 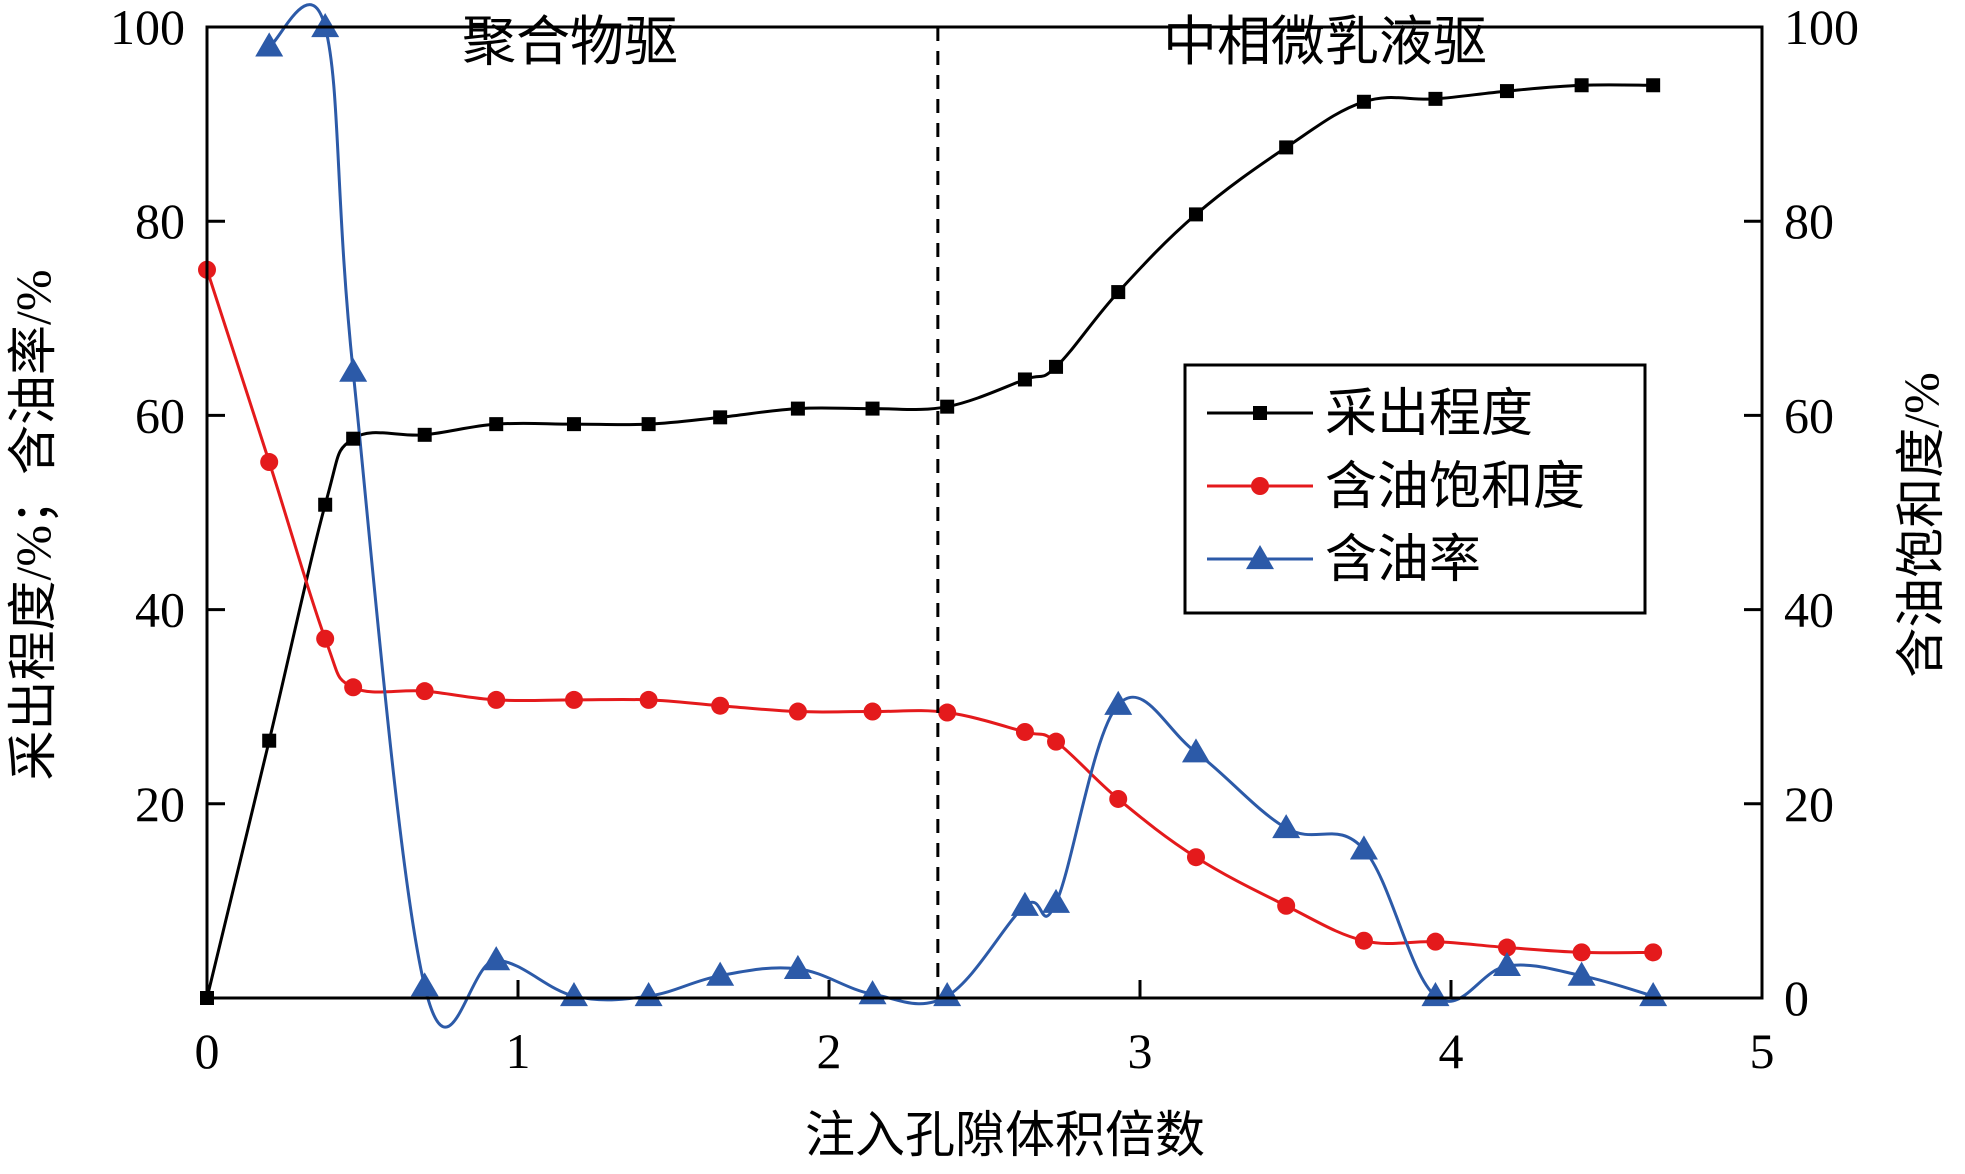 I want to click on legend-marker-square, so click(x=1260, y=413).